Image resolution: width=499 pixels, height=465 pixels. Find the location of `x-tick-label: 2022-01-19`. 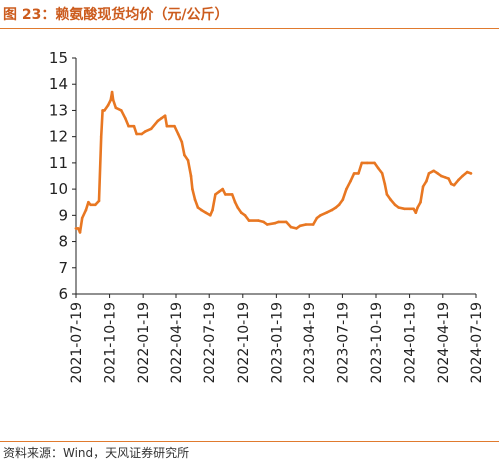

x-tick-label: 2022-01-19 is located at coordinates (144, 342).